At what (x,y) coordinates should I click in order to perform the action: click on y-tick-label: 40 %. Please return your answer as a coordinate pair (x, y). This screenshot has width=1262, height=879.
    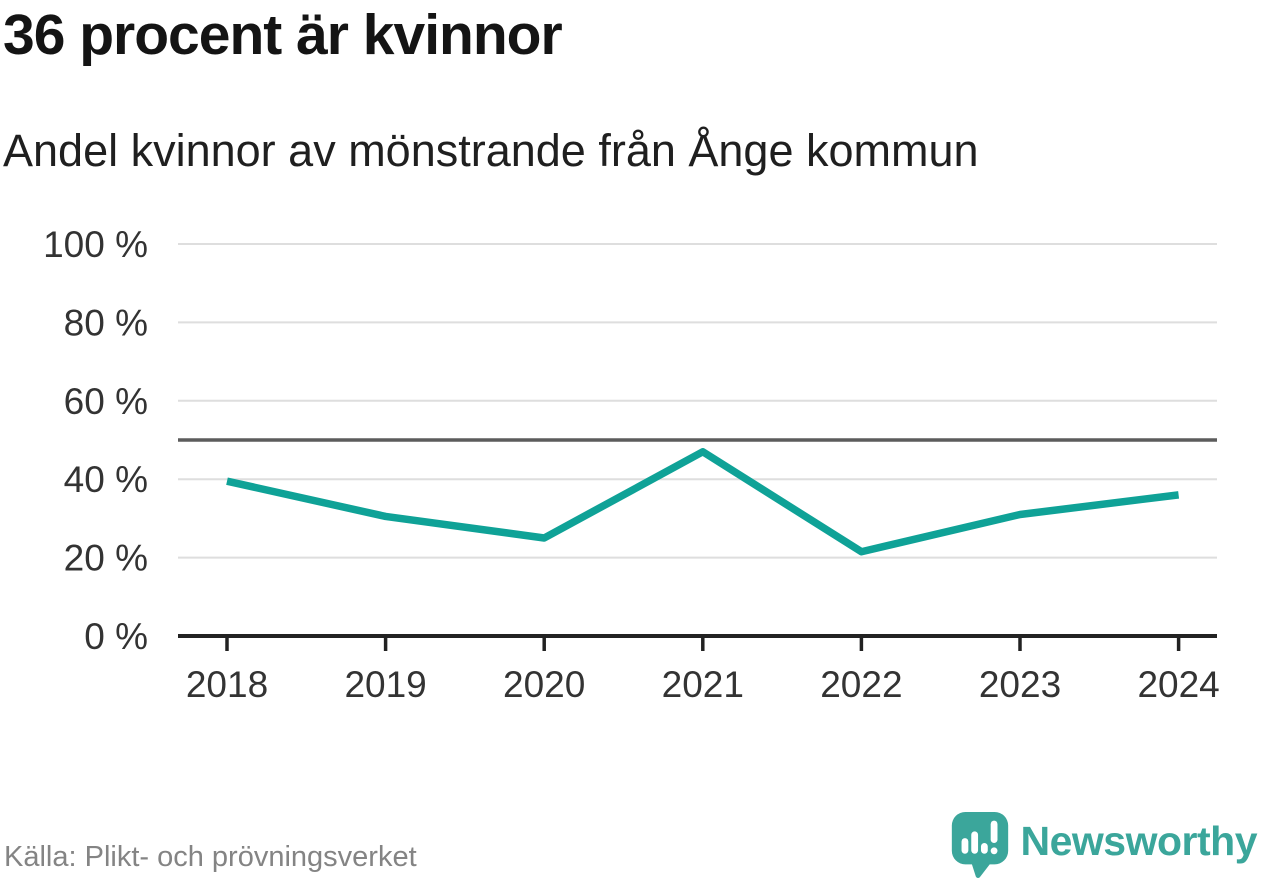
    Looking at the image, I should click on (106, 479).